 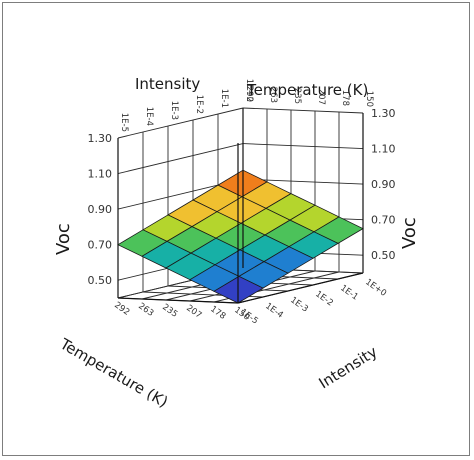 What do you see at coordinates (100, 280) in the screenshot?
I see `voc-tick-left: 0.50` at bounding box center [100, 280].